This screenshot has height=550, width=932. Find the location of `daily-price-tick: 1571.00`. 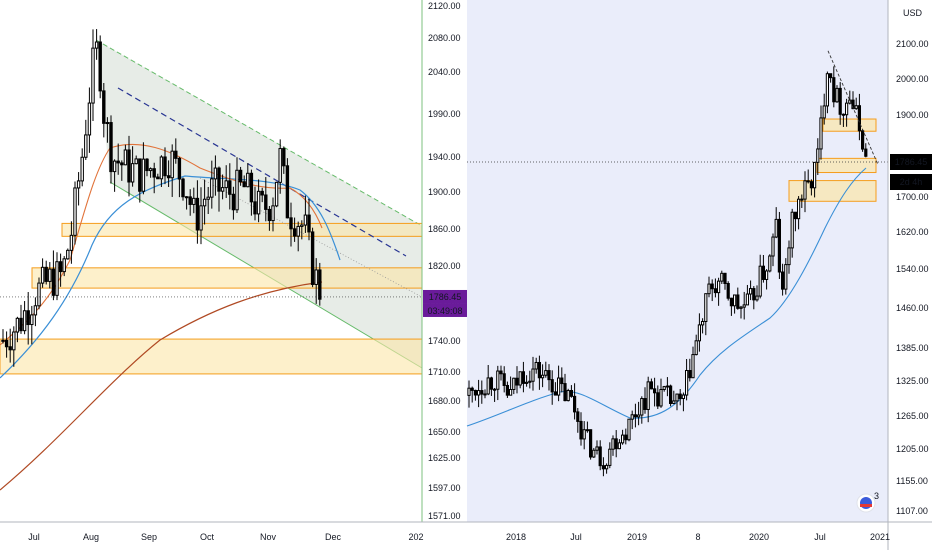

daily-price-tick: 1571.00 is located at coordinates (444, 516).